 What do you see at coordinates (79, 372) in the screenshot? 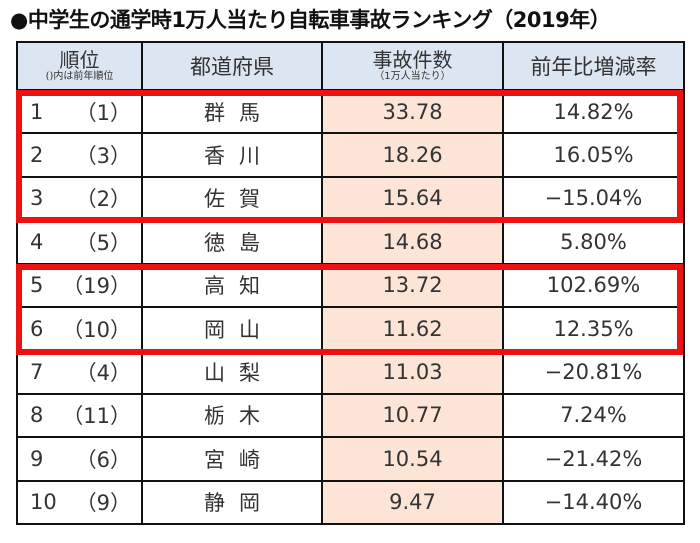
I see `rank-cell: 7 （4）` at bounding box center [79, 372].